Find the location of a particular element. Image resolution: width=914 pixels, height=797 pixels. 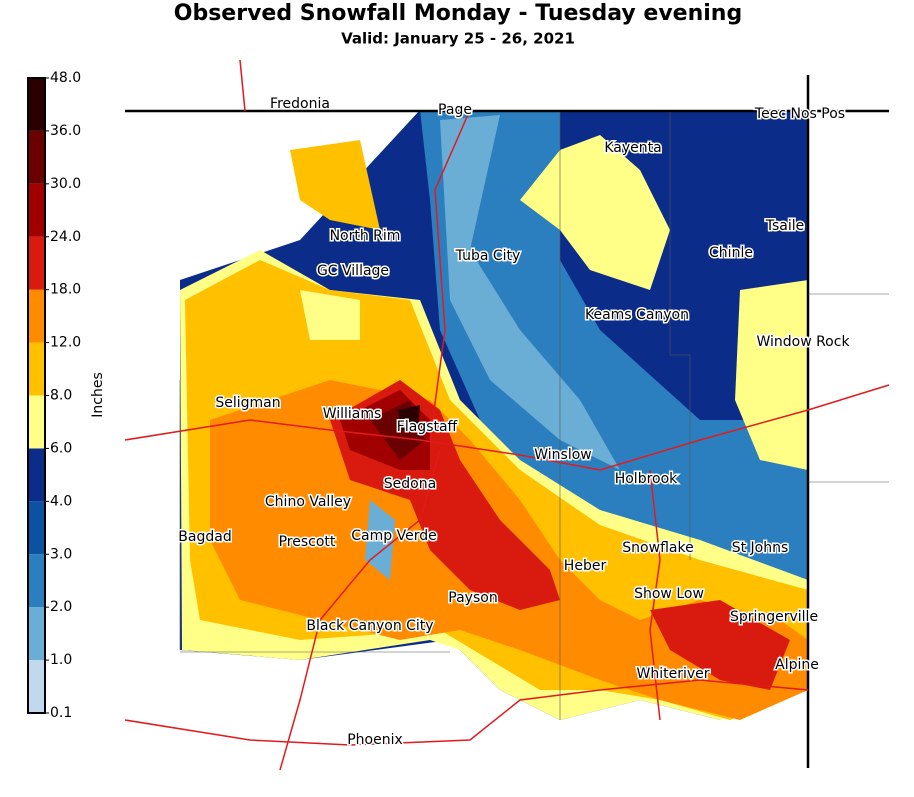

place-label: Prescott is located at coordinates (307, 542).